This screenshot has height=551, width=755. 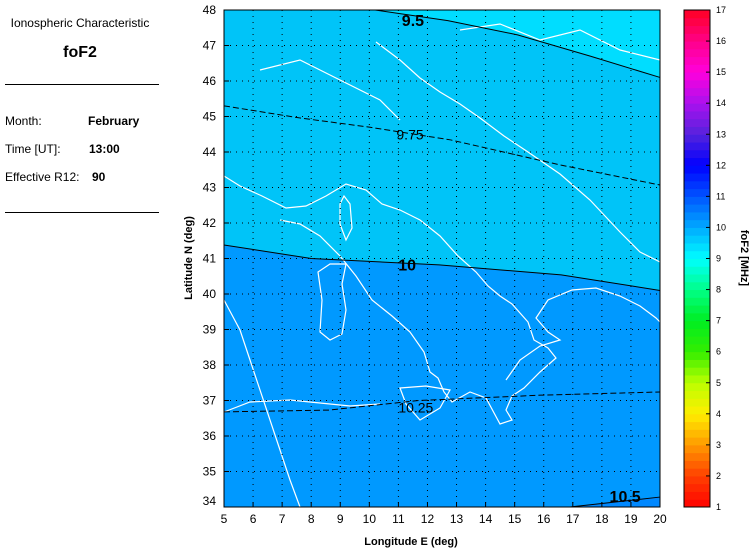 I want to click on fill-band-below-9.5, so click(x=442, y=44).